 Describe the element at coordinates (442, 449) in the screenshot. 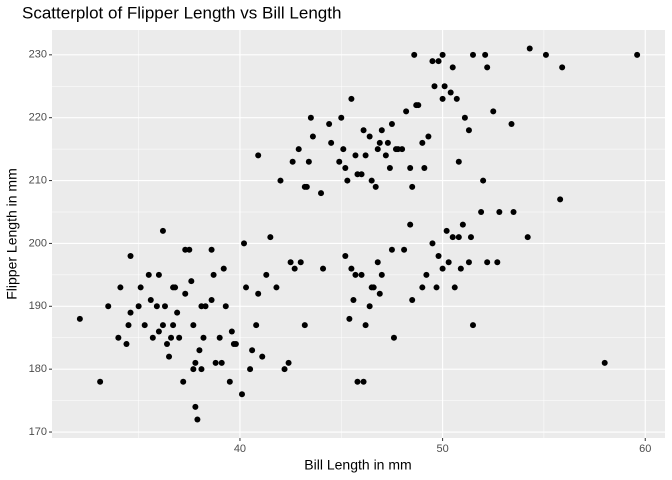

I see `x-tick-label: 50` at that location.